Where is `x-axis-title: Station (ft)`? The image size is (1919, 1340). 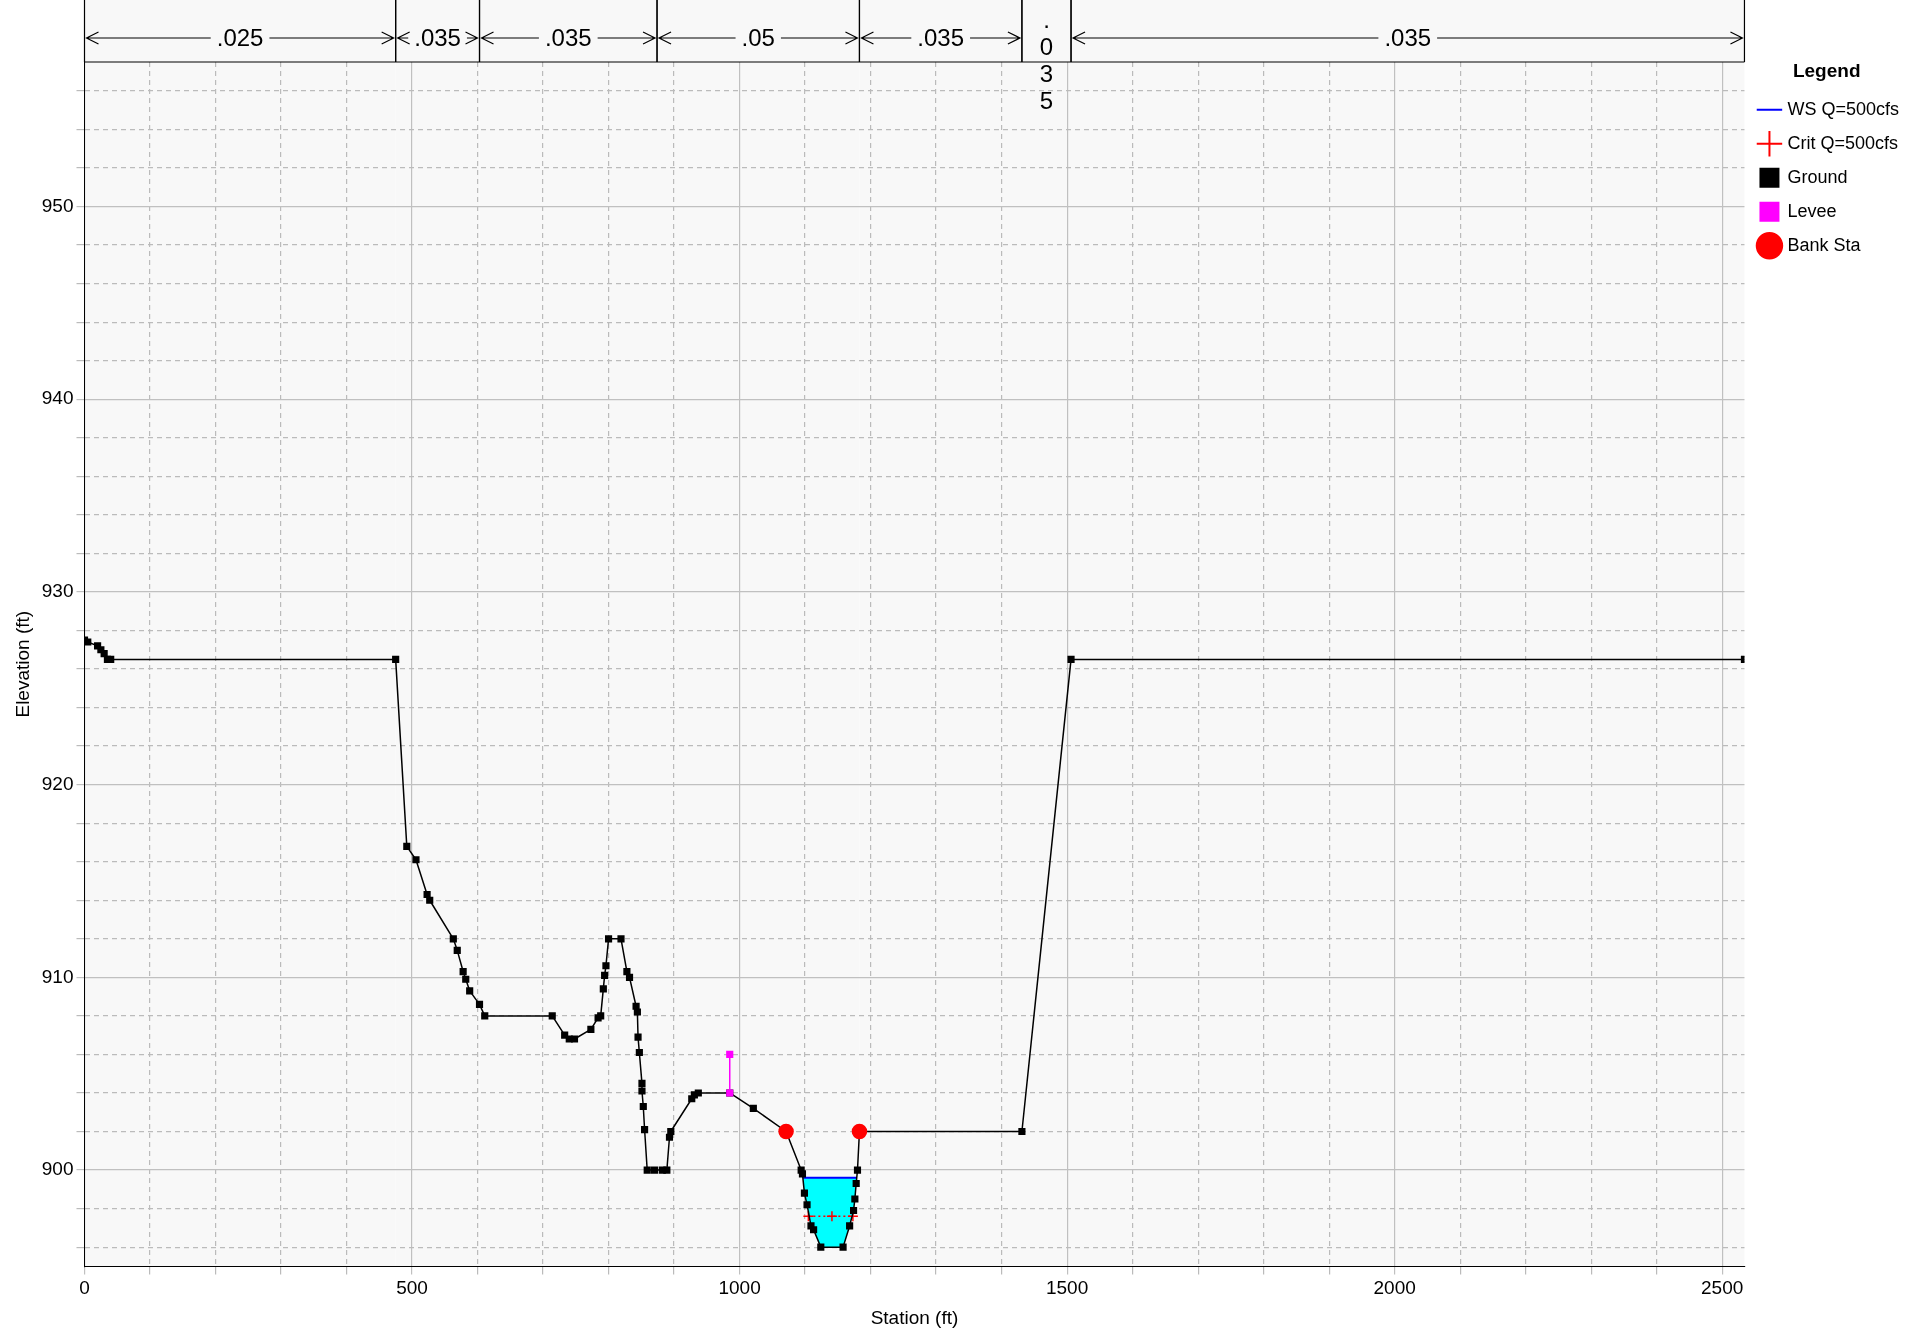 x-axis-title: Station (ft) is located at coordinates (914, 1317).